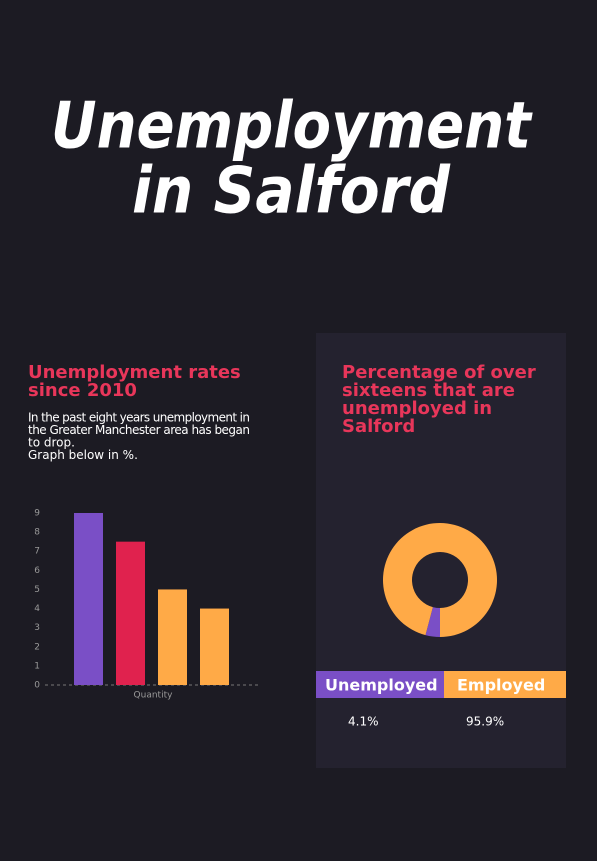 This screenshot has height=861, width=597. What do you see at coordinates (83, 455) in the screenshot?
I see `description: Graph below in %.` at bounding box center [83, 455].